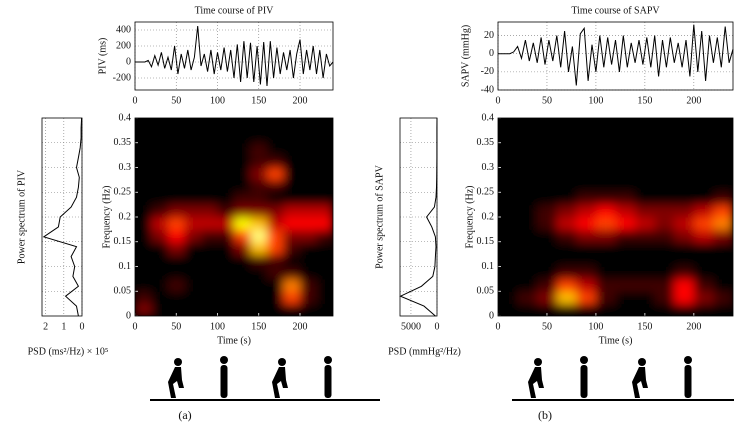 The width and height of the screenshot is (736, 444). I want to click on y-axis-label: Frequency (Hz), so click(469, 216).